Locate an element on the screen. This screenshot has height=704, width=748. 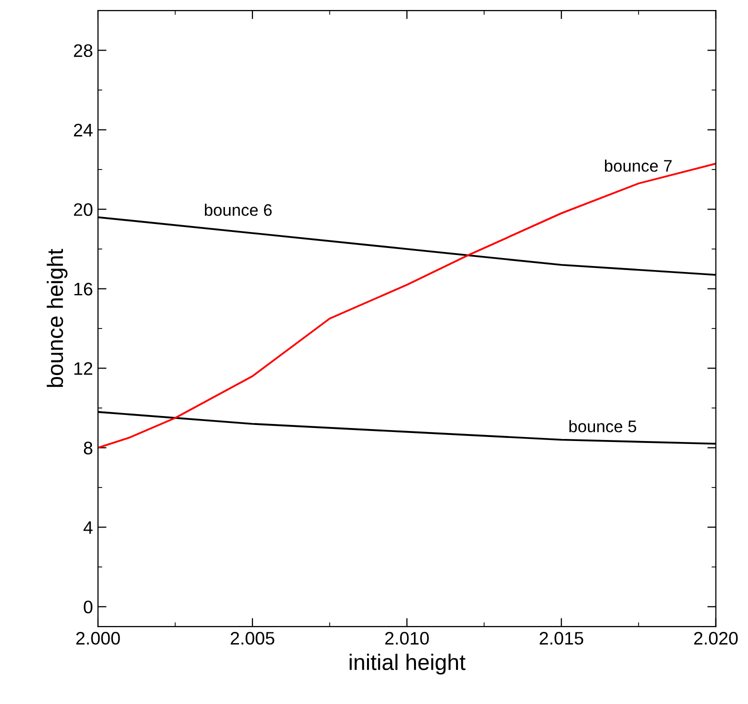
series-label: bounce 5 is located at coordinates (602, 426).